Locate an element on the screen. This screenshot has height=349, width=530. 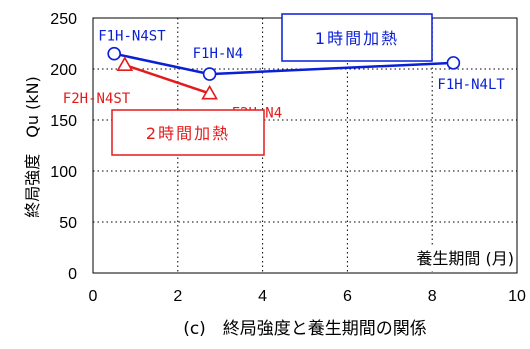
x-tick-label: 2 is located at coordinates (177, 296).